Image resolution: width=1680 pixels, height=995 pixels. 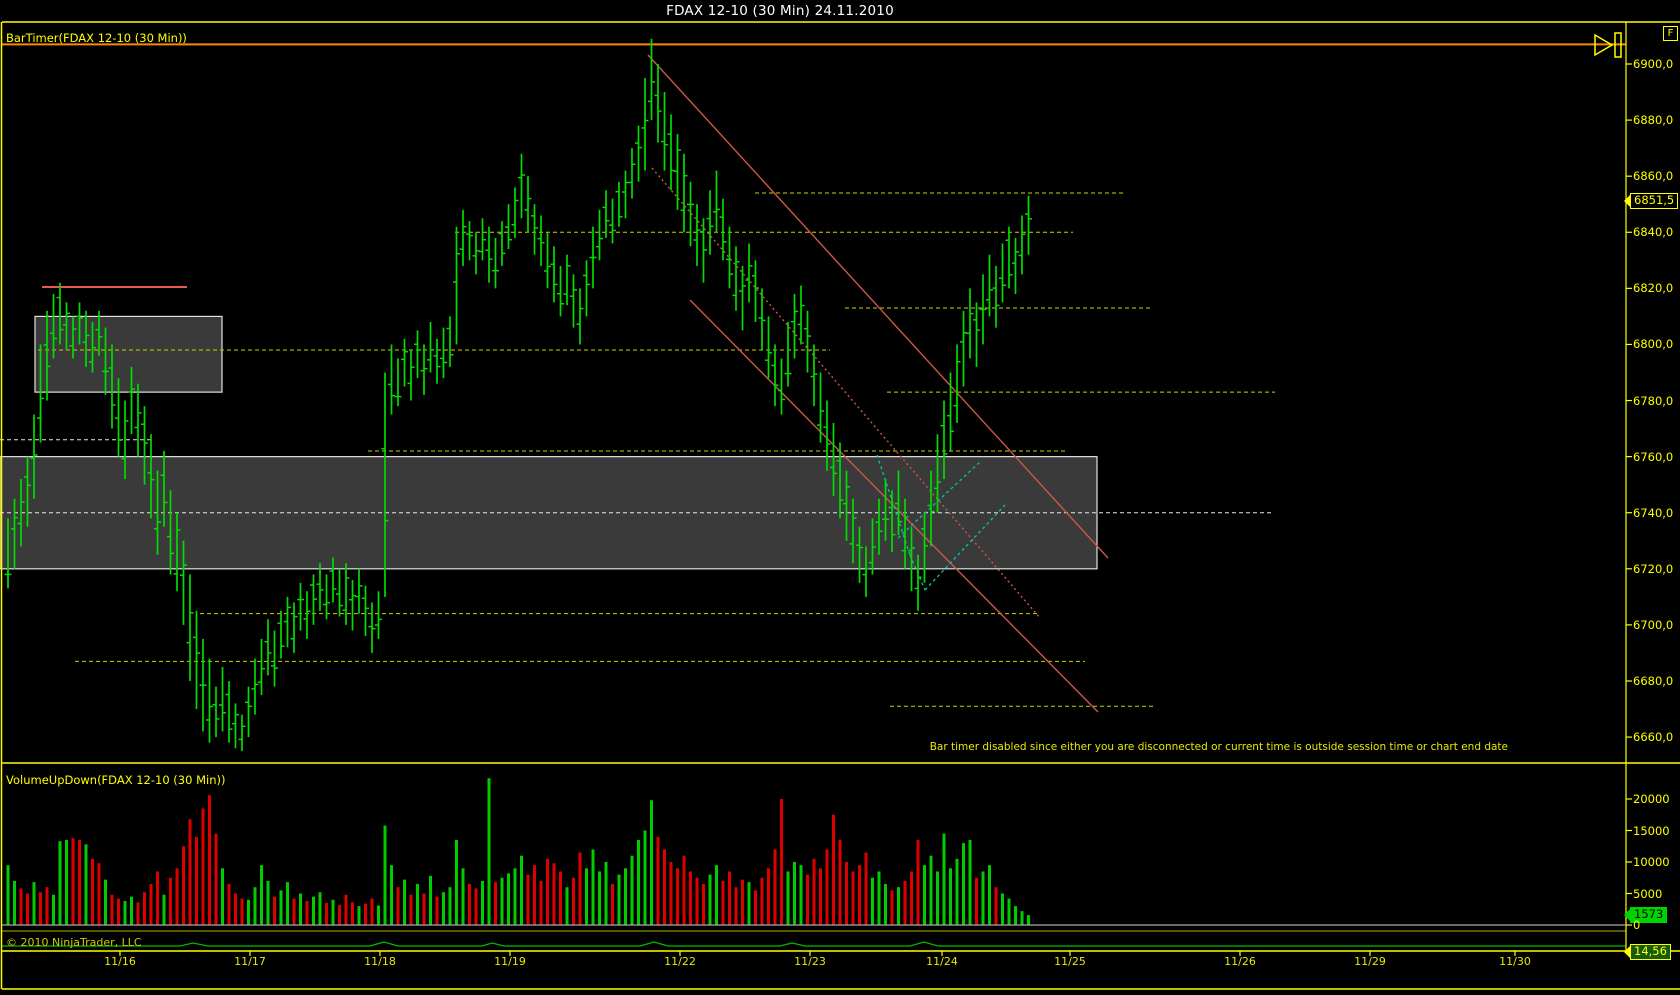 What do you see at coordinates (250, 961) in the screenshot?
I see `time-axis-label: 11/17` at bounding box center [250, 961].